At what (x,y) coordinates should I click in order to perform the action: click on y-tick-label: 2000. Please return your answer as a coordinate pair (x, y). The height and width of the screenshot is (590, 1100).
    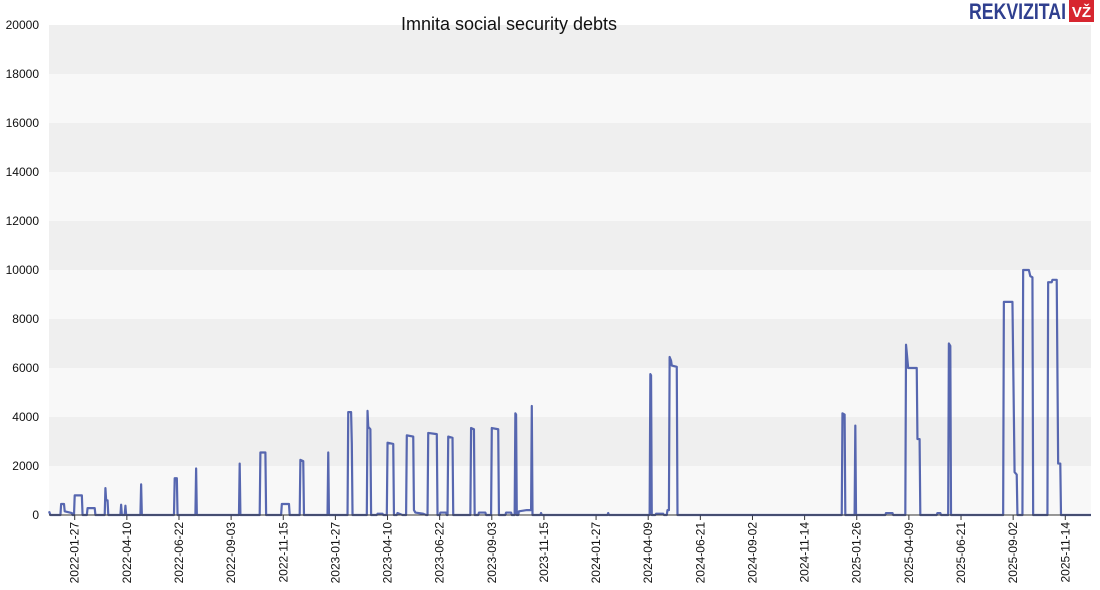
    Looking at the image, I should click on (25, 466).